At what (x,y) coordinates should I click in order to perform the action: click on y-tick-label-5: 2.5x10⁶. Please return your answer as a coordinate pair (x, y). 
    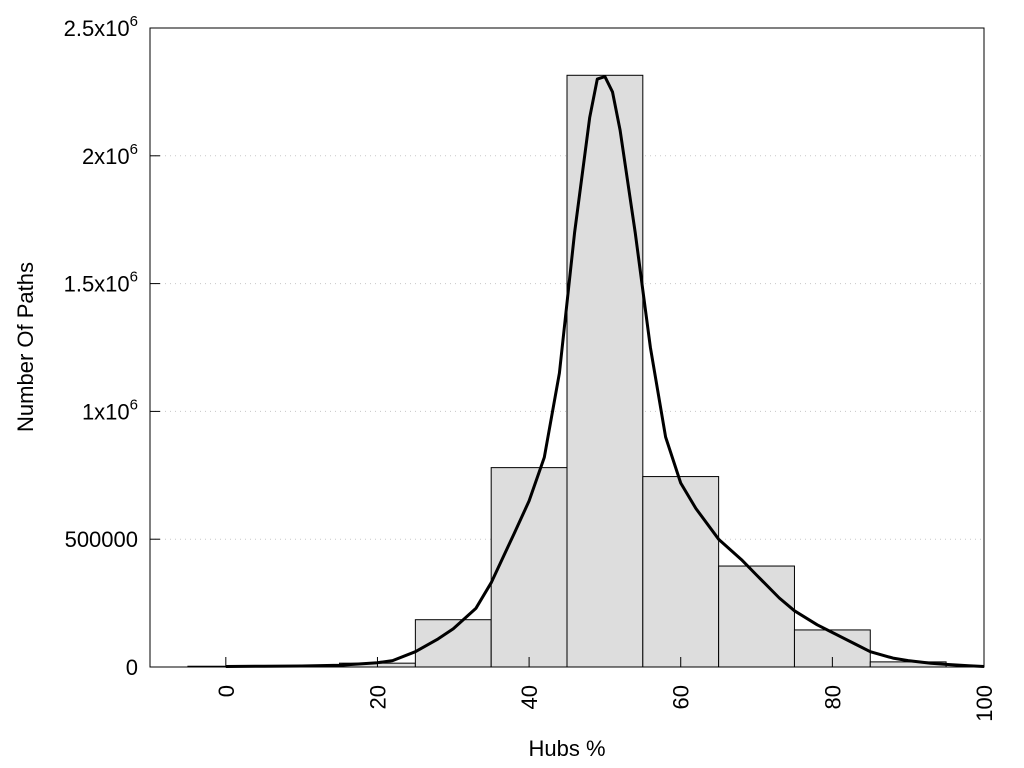
    Looking at the image, I should click on (101, 27).